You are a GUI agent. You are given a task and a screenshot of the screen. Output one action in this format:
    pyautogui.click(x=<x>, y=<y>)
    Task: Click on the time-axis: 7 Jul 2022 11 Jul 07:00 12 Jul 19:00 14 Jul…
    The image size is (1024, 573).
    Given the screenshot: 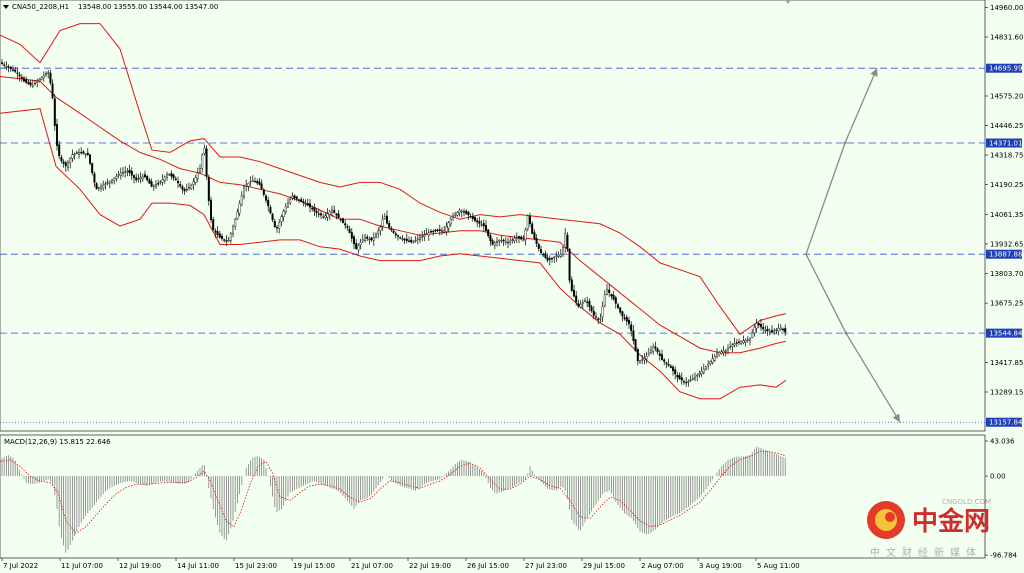 What is the action you would take?
    pyautogui.click(x=400, y=564)
    